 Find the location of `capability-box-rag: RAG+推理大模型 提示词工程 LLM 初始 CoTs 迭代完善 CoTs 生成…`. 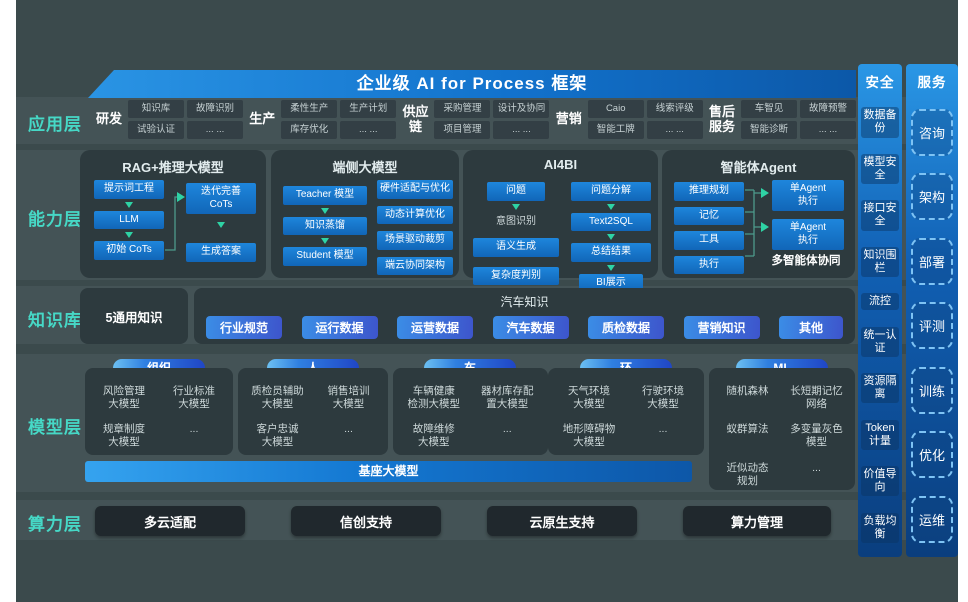

capability-box-rag: RAG+推理大模型 提示词工程 LLM 初始 CoTs 迭代完善 CoTs 生成… is located at coordinates (173, 214).